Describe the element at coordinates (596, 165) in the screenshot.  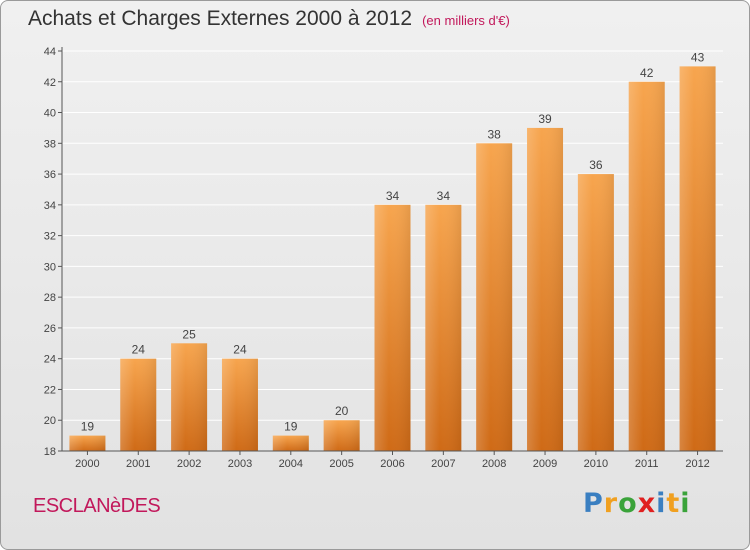
I see `value-label-2010: 36` at that location.